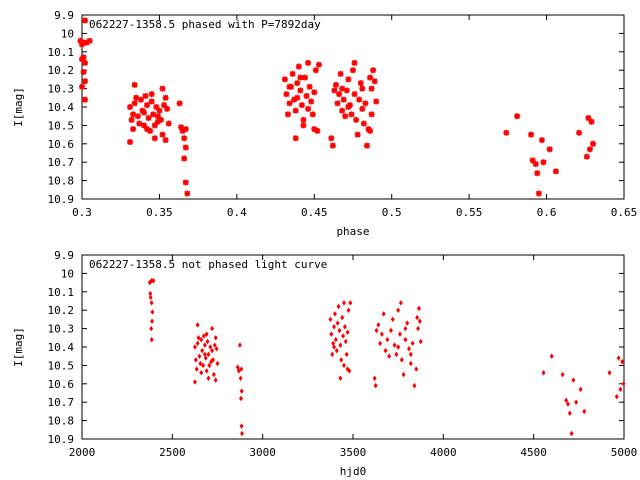 This screenshot has height=480, width=640. I want to click on unphased-x-tick-label: 2500, so click(172, 452).